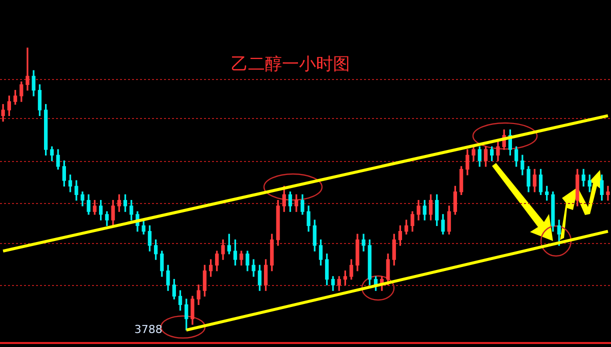 This screenshot has height=347, width=611. What do you see at coordinates (148, 329) in the screenshot?
I see `annotation: 3788` at bounding box center [148, 329].